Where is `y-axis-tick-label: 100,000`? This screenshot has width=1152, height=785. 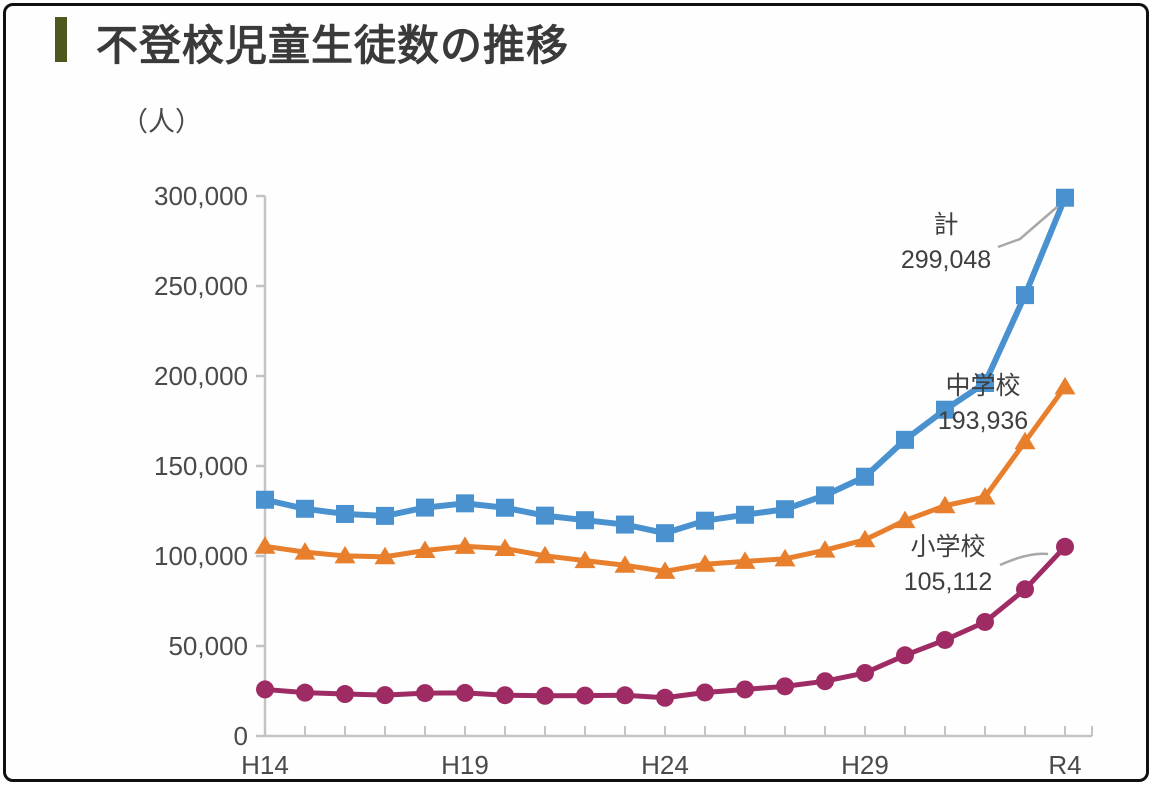
y-axis-tick-label: 100,000 is located at coordinates (201, 556).